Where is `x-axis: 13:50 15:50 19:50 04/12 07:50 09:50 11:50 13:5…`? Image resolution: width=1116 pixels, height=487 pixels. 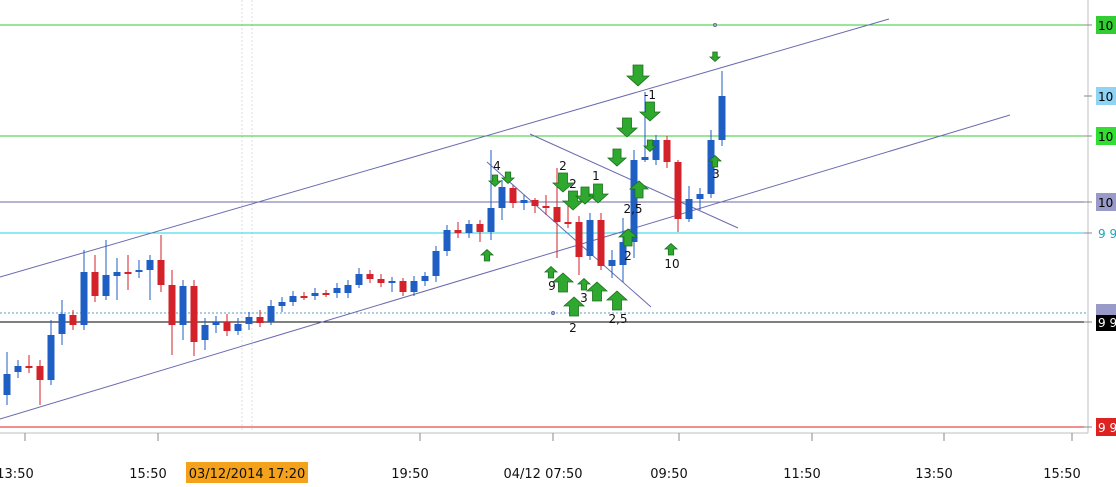 x-axis: 13:50 15:50 19:50 04/12 07:50 09:50 11:50 13:5… is located at coordinates (540, 458).